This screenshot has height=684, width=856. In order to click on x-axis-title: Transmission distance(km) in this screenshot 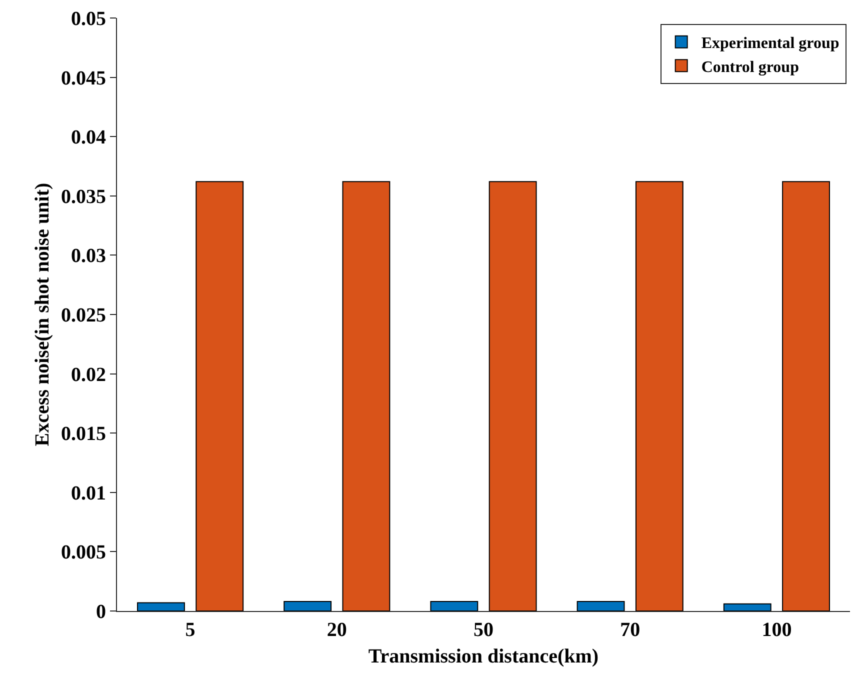, I will do `click(483, 657)`.